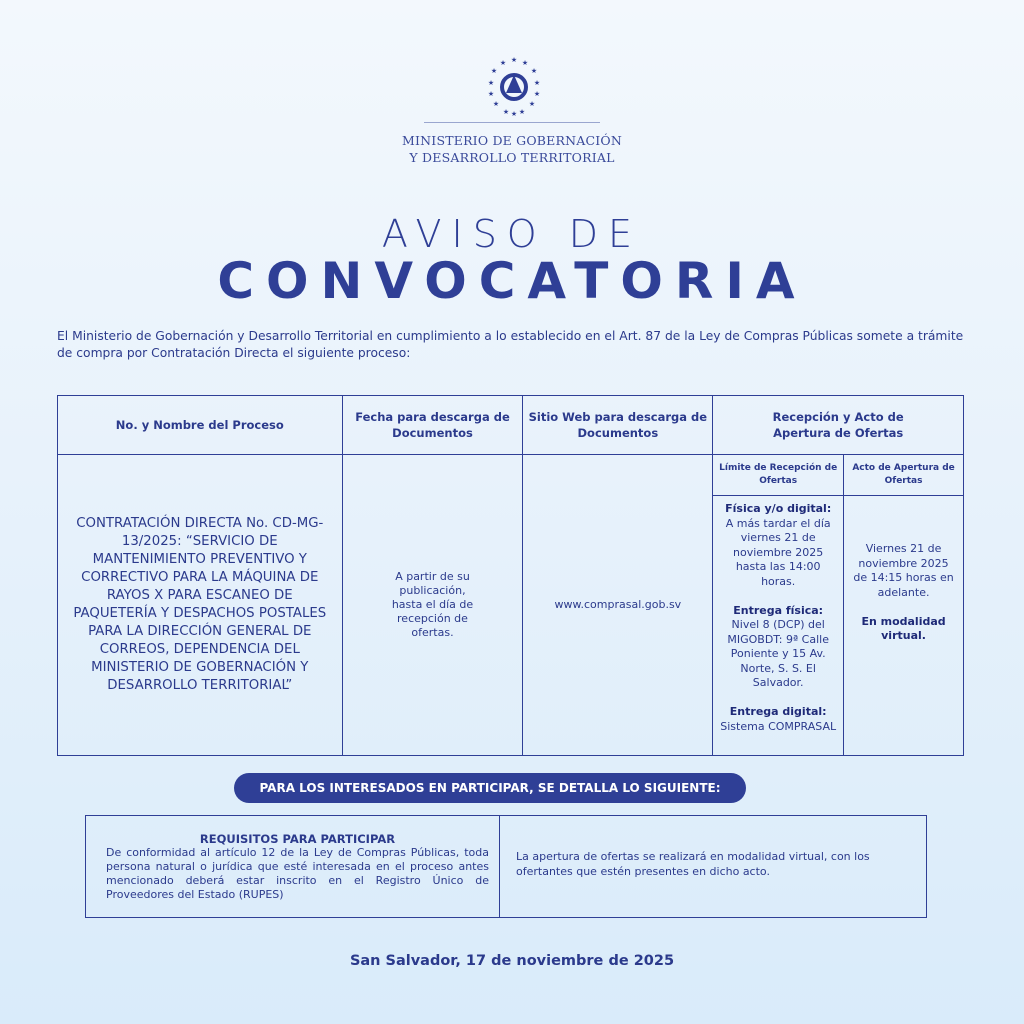 The height and width of the screenshot is (1024, 1024). I want to click on coat-of-arms-emblem: ★★ ★ ★ ★★ ★ ★ ★★ ★ ★ ★ ★, so click(514, 86).